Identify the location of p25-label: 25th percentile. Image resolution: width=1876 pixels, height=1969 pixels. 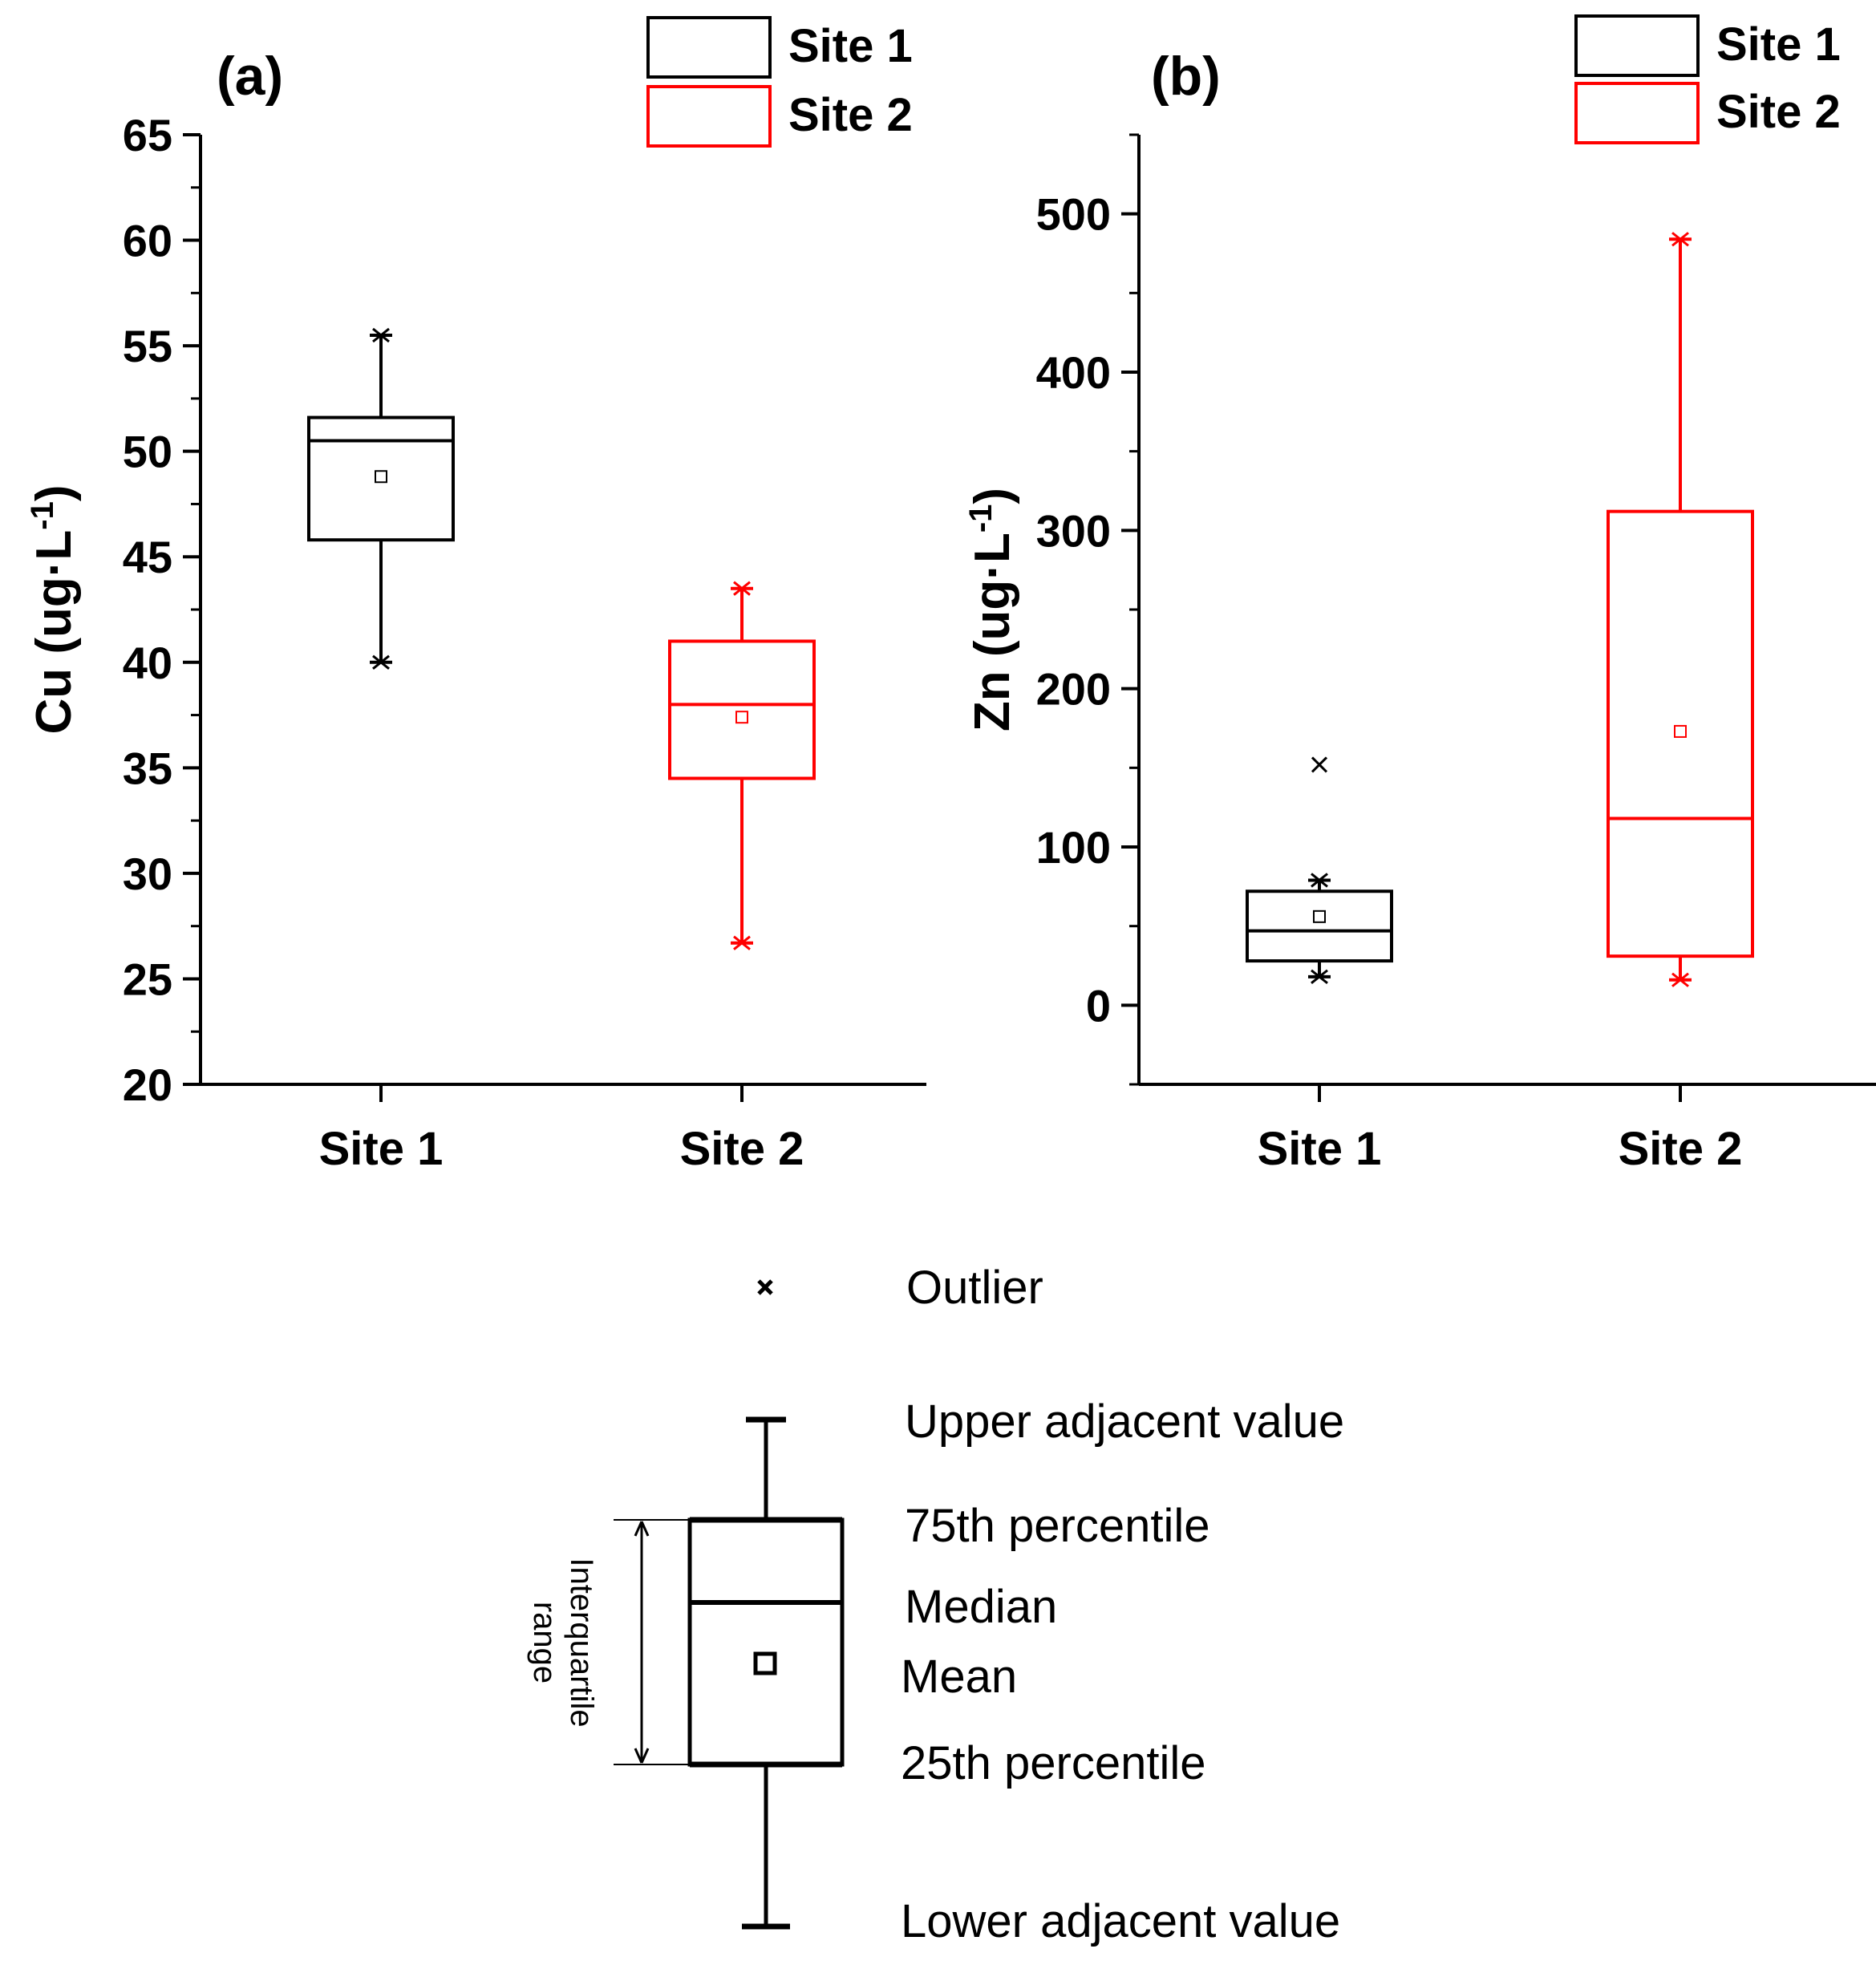
(1053, 1763).